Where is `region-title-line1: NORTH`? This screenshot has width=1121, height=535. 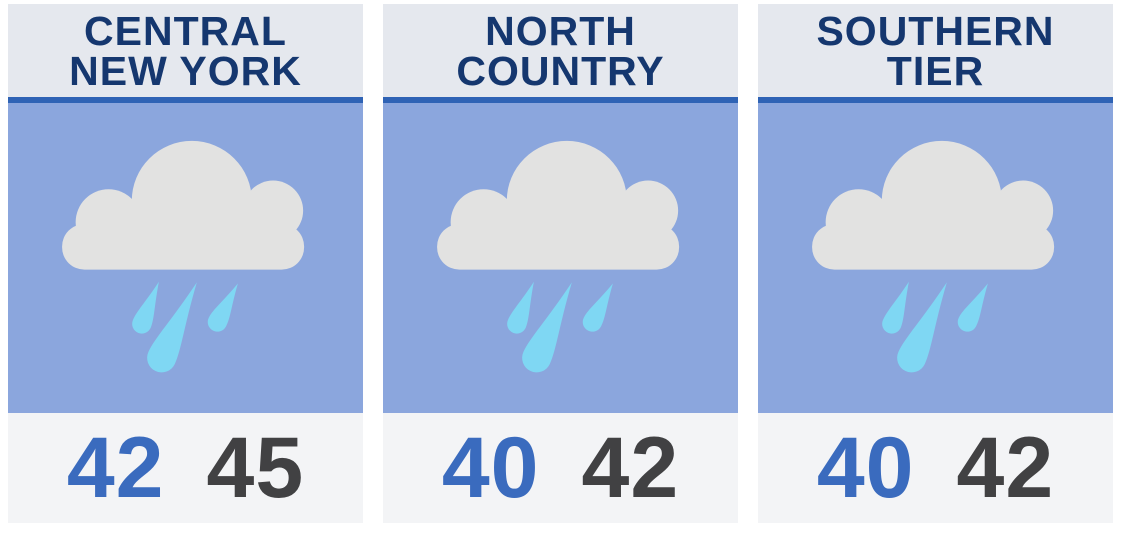
region-title-line1: NORTH is located at coordinates (560, 30).